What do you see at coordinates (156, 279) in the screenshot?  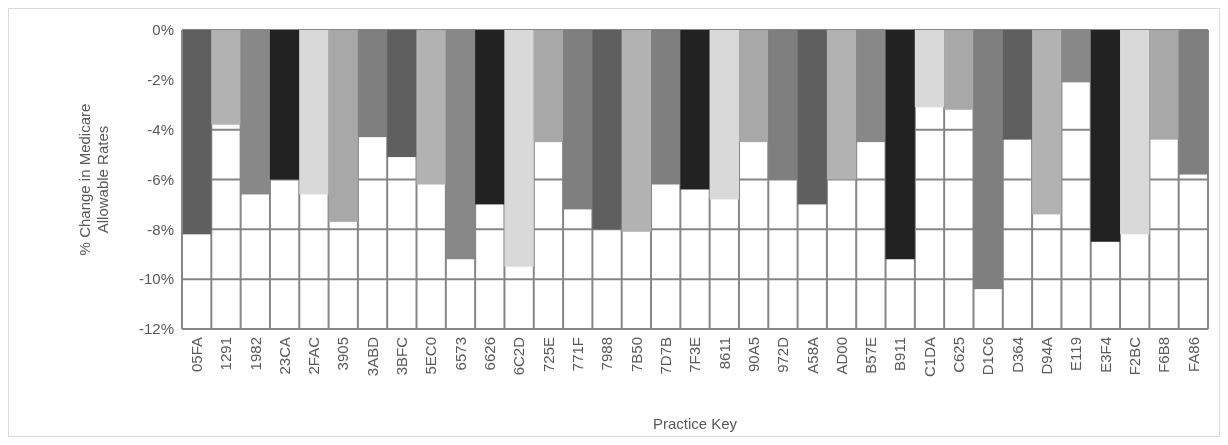 I see `y-tick-label: -10%` at bounding box center [156, 279].